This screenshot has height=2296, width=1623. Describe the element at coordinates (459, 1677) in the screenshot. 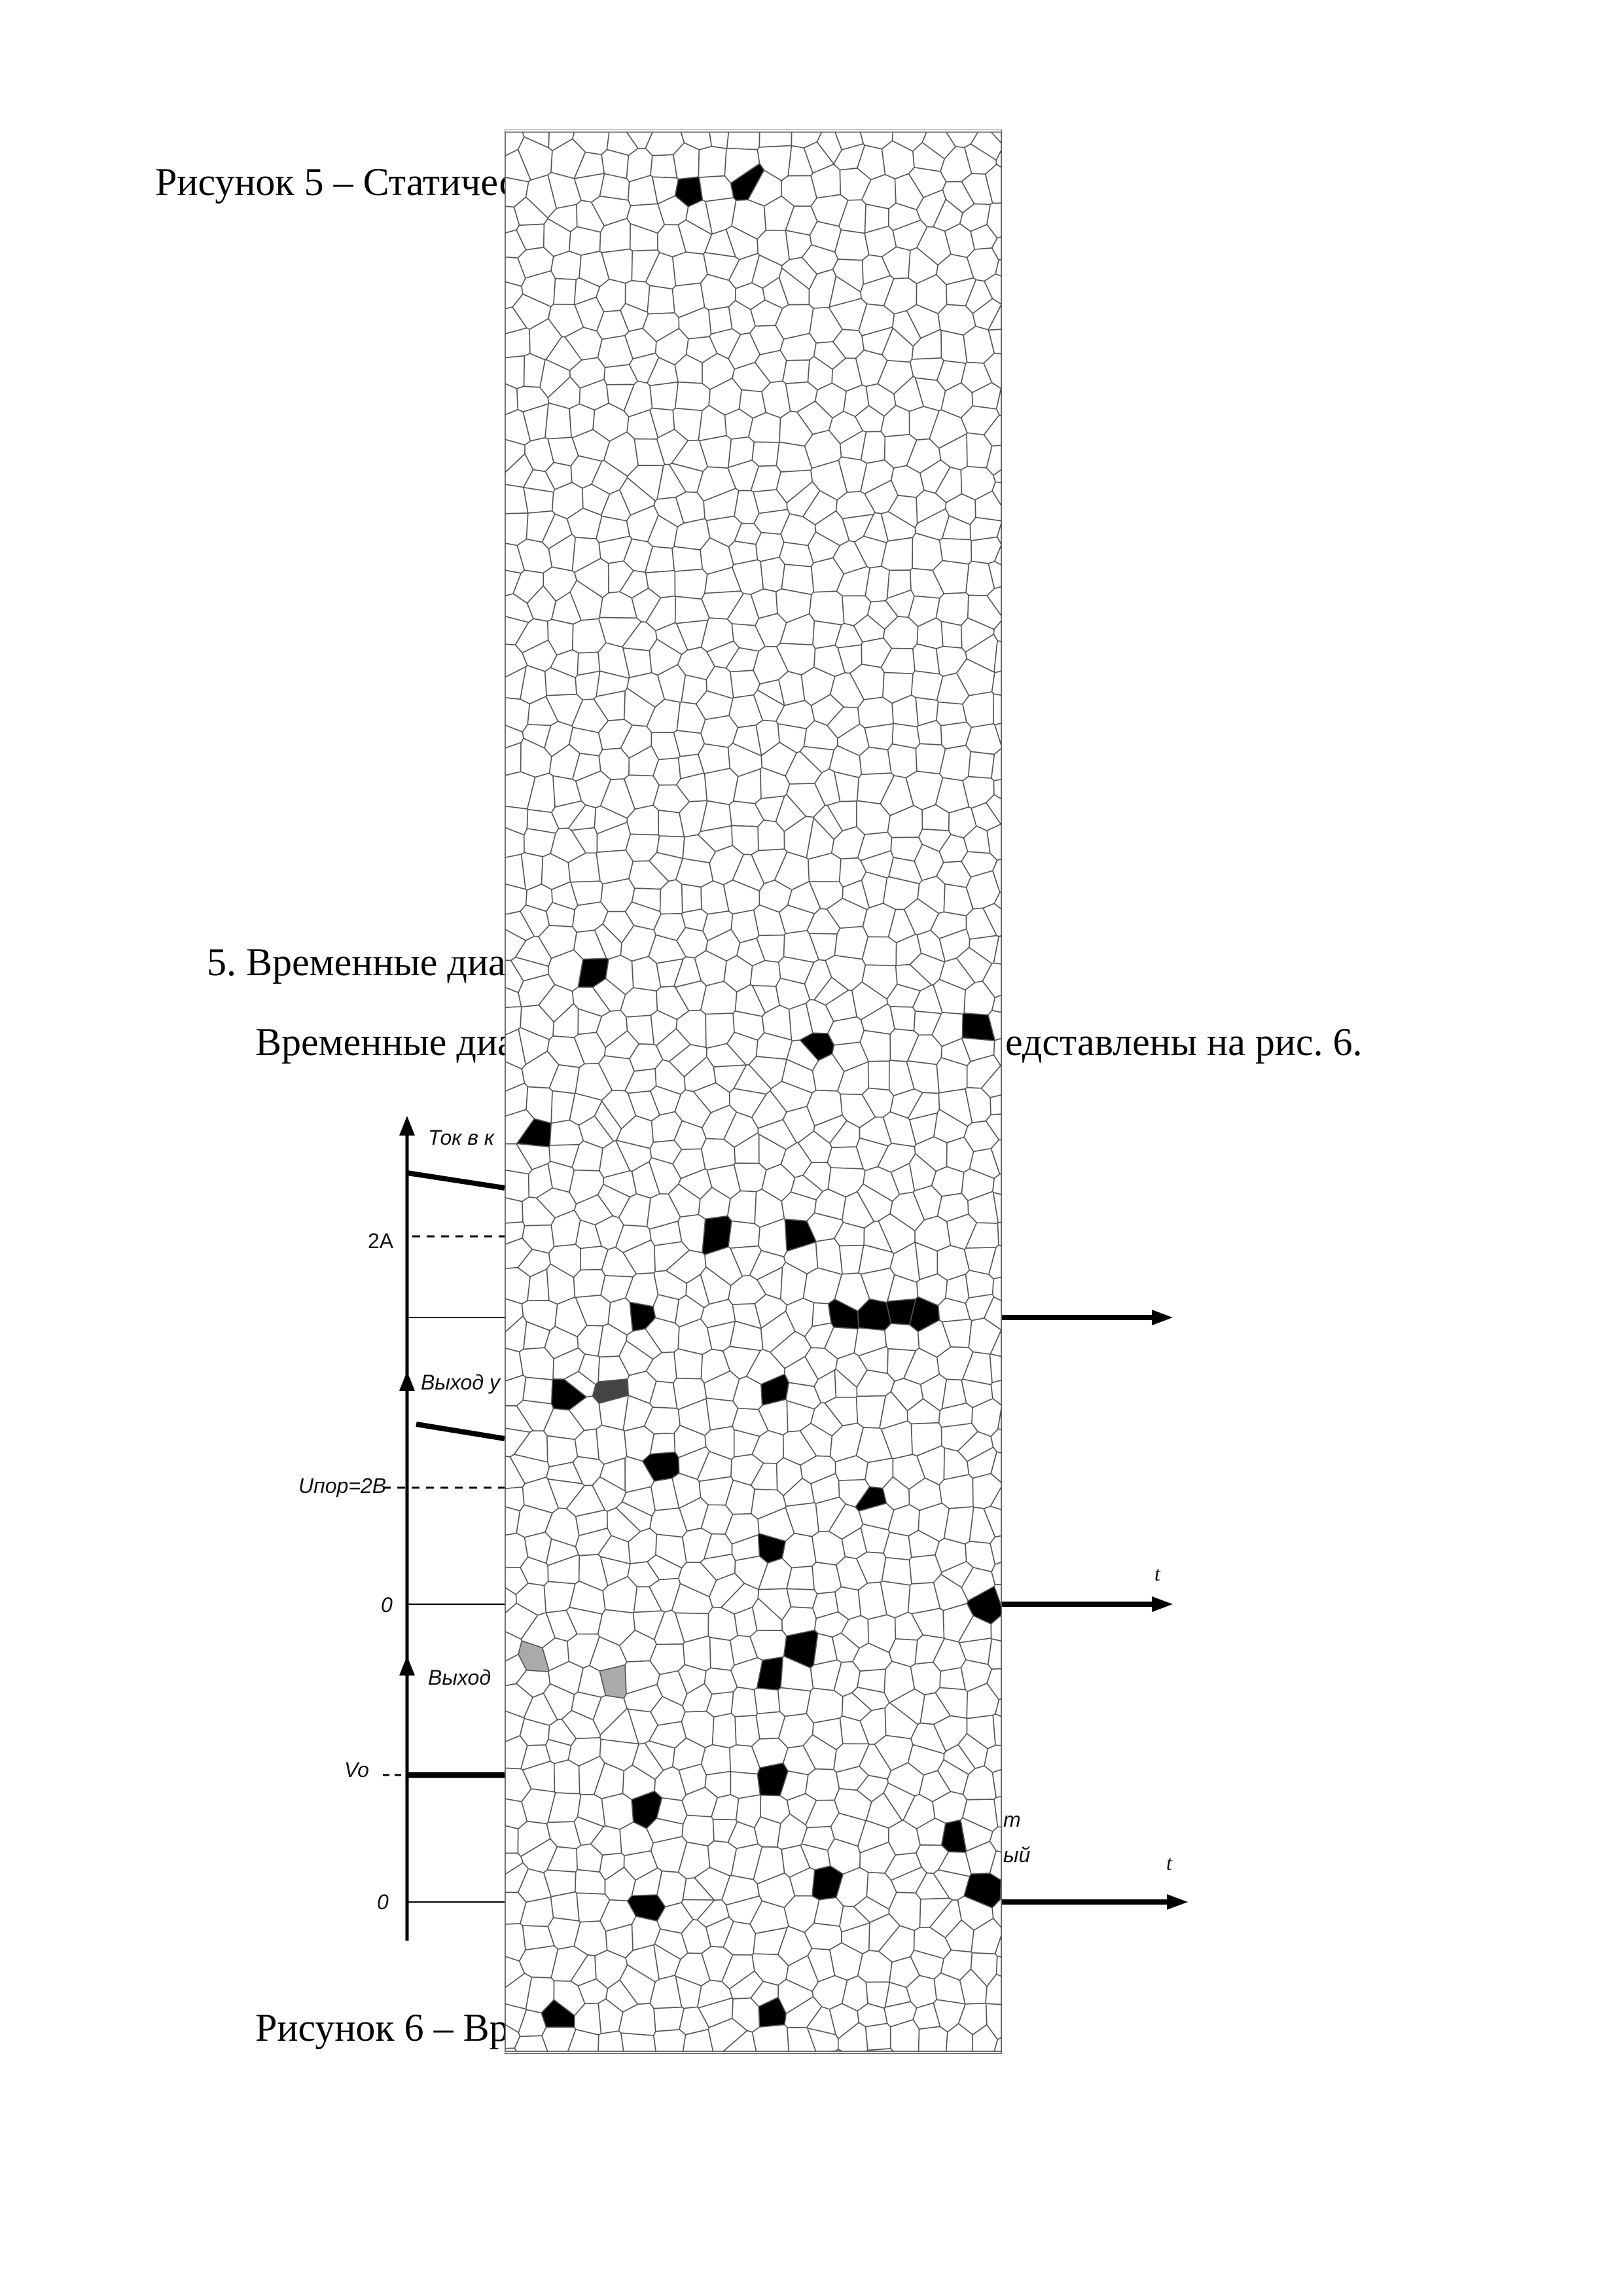

I see `panel3-title: Выход` at that location.